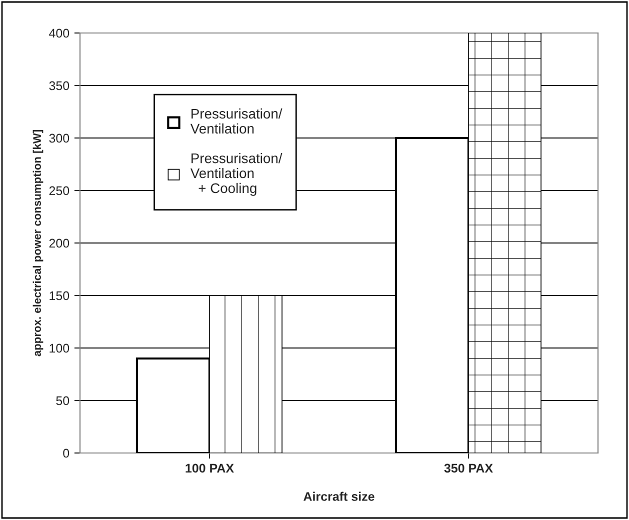  Describe the element at coordinates (59, 85) in the screenshot. I see `y-tick-label: 350` at that location.